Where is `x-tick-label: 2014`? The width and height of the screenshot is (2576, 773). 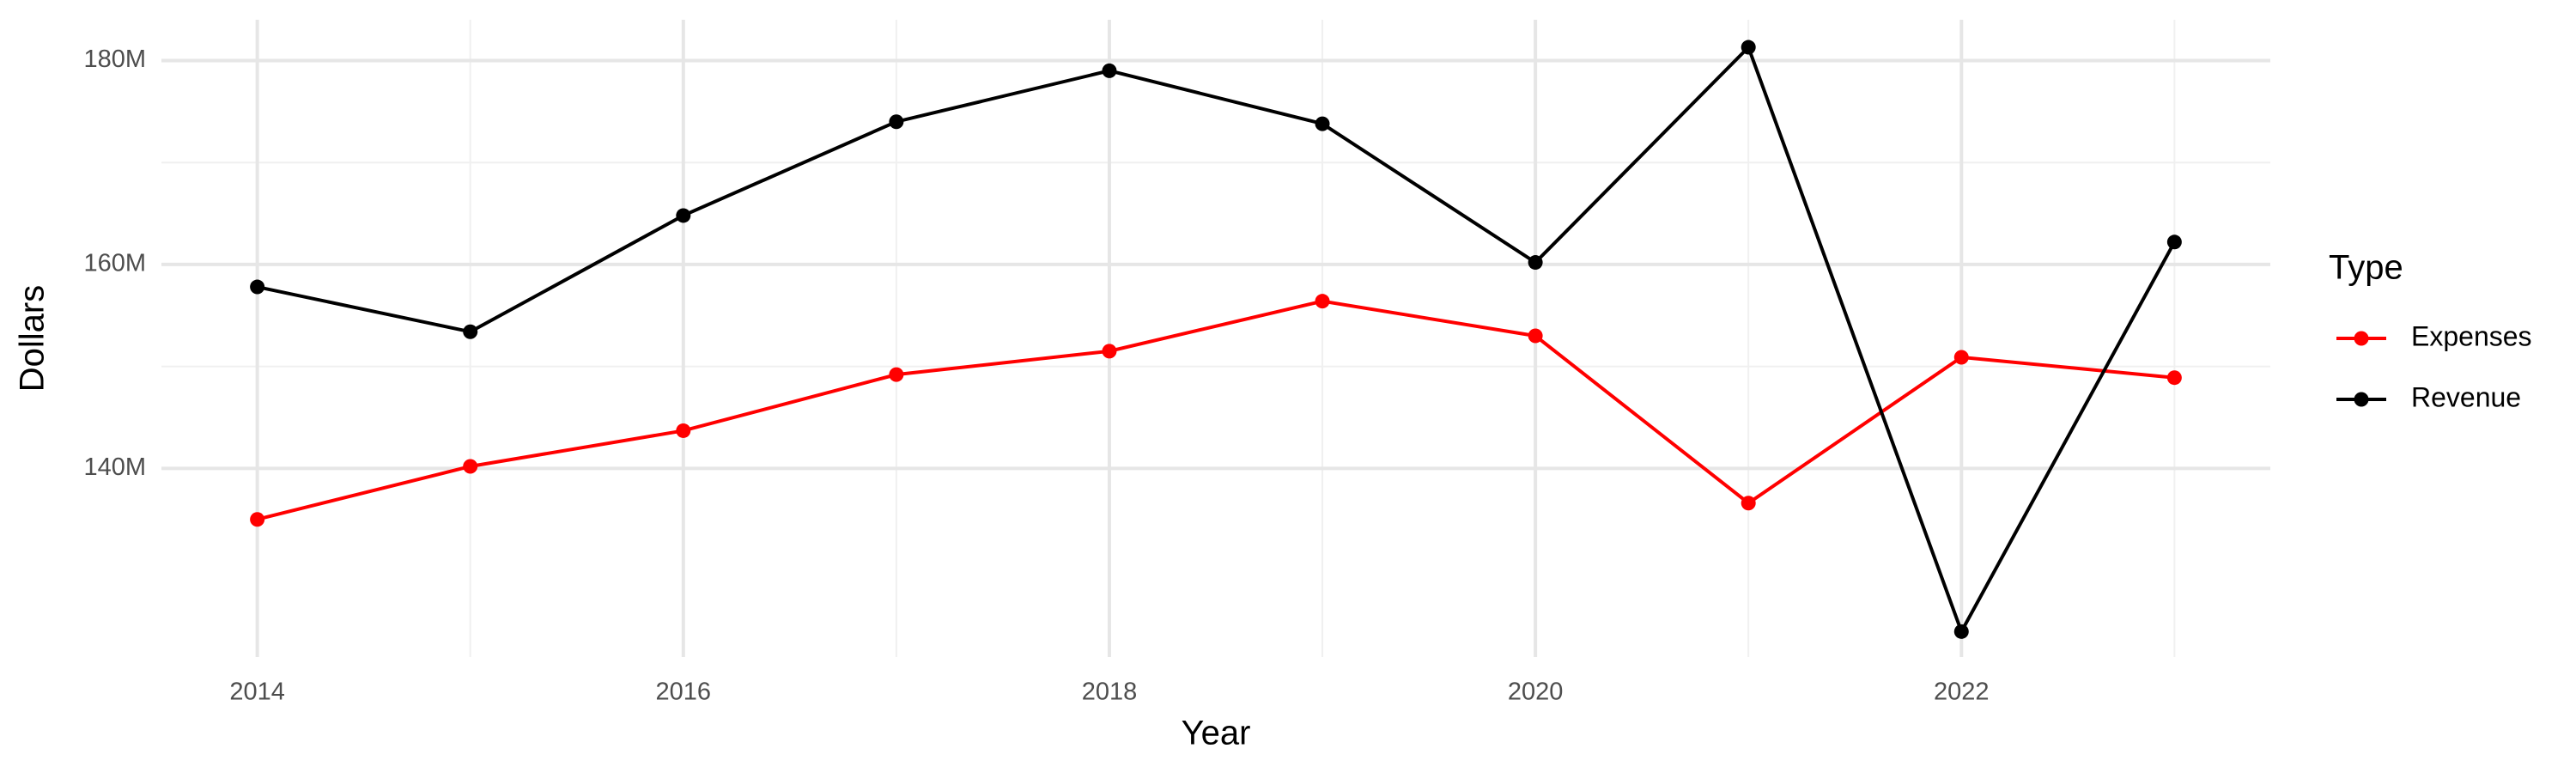 x-tick-label: 2014 is located at coordinates (257, 692).